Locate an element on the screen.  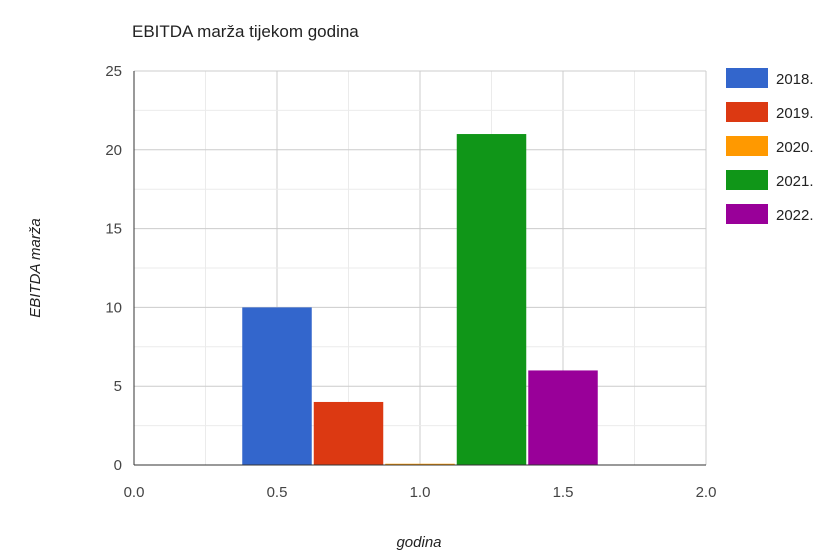
bar-2018 is located at coordinates (277, 386).